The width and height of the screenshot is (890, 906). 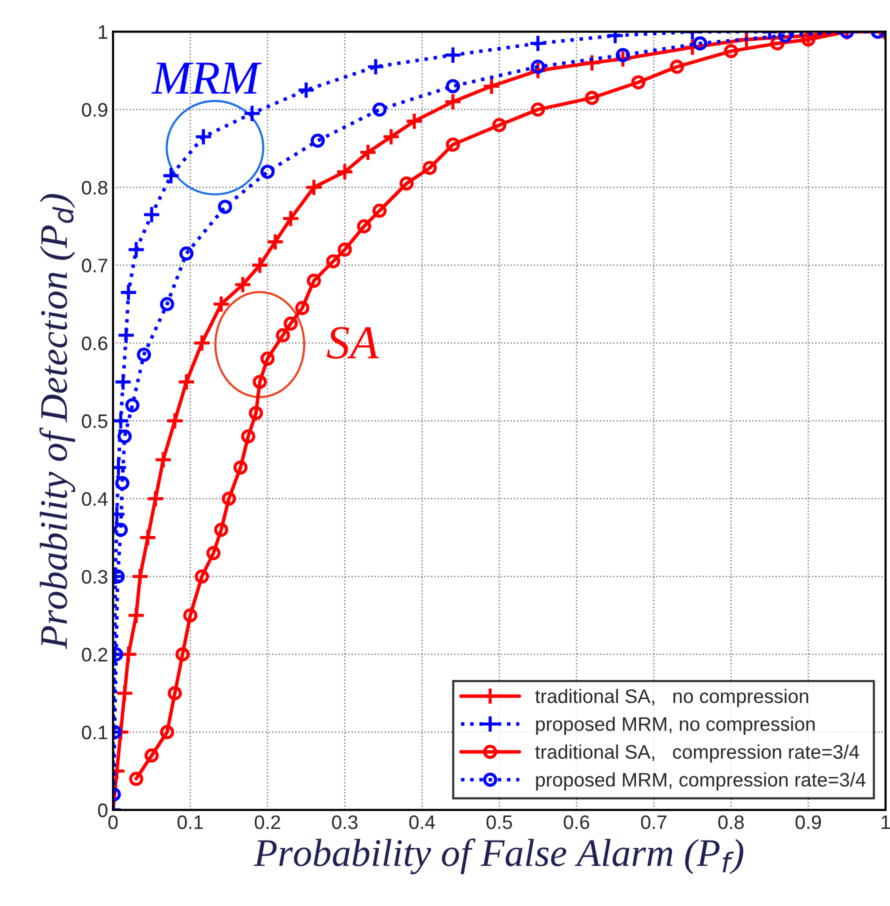 What do you see at coordinates (345, 822) in the screenshot?
I see `x-tick-label: 0.3` at bounding box center [345, 822].